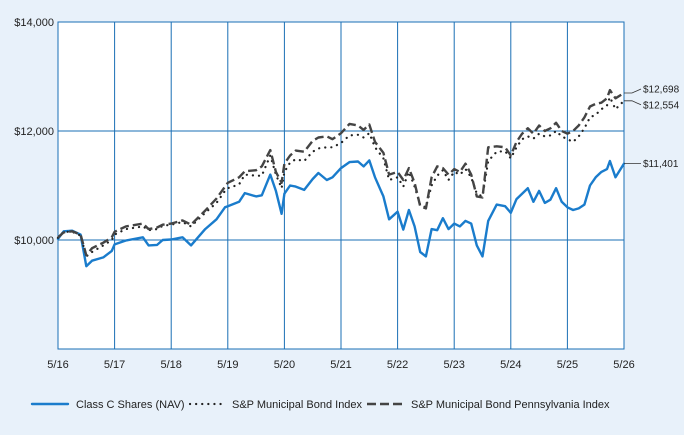 The width and height of the screenshot is (684, 435). I want to click on x-tick-label: 5/25, so click(567, 365).